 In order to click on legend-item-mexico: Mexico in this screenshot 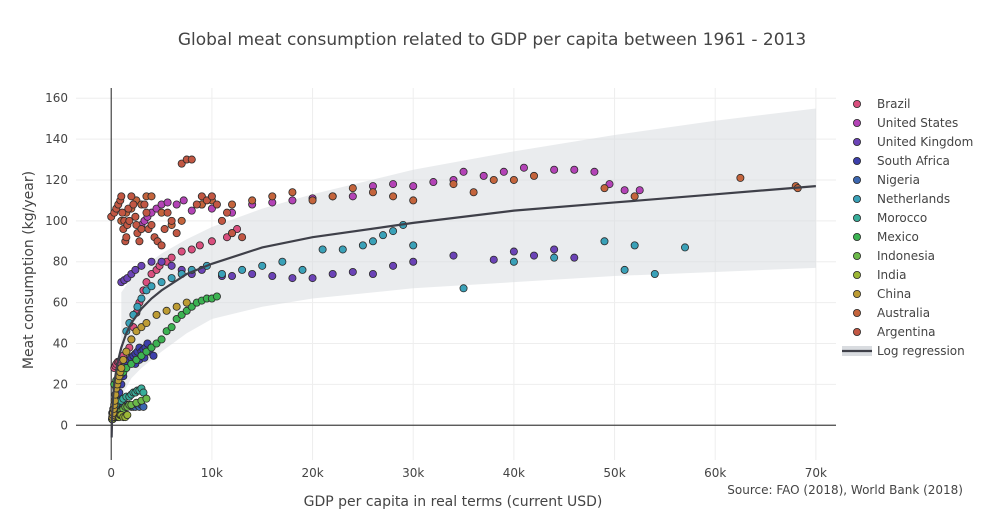, I will do `click(886, 237)`.